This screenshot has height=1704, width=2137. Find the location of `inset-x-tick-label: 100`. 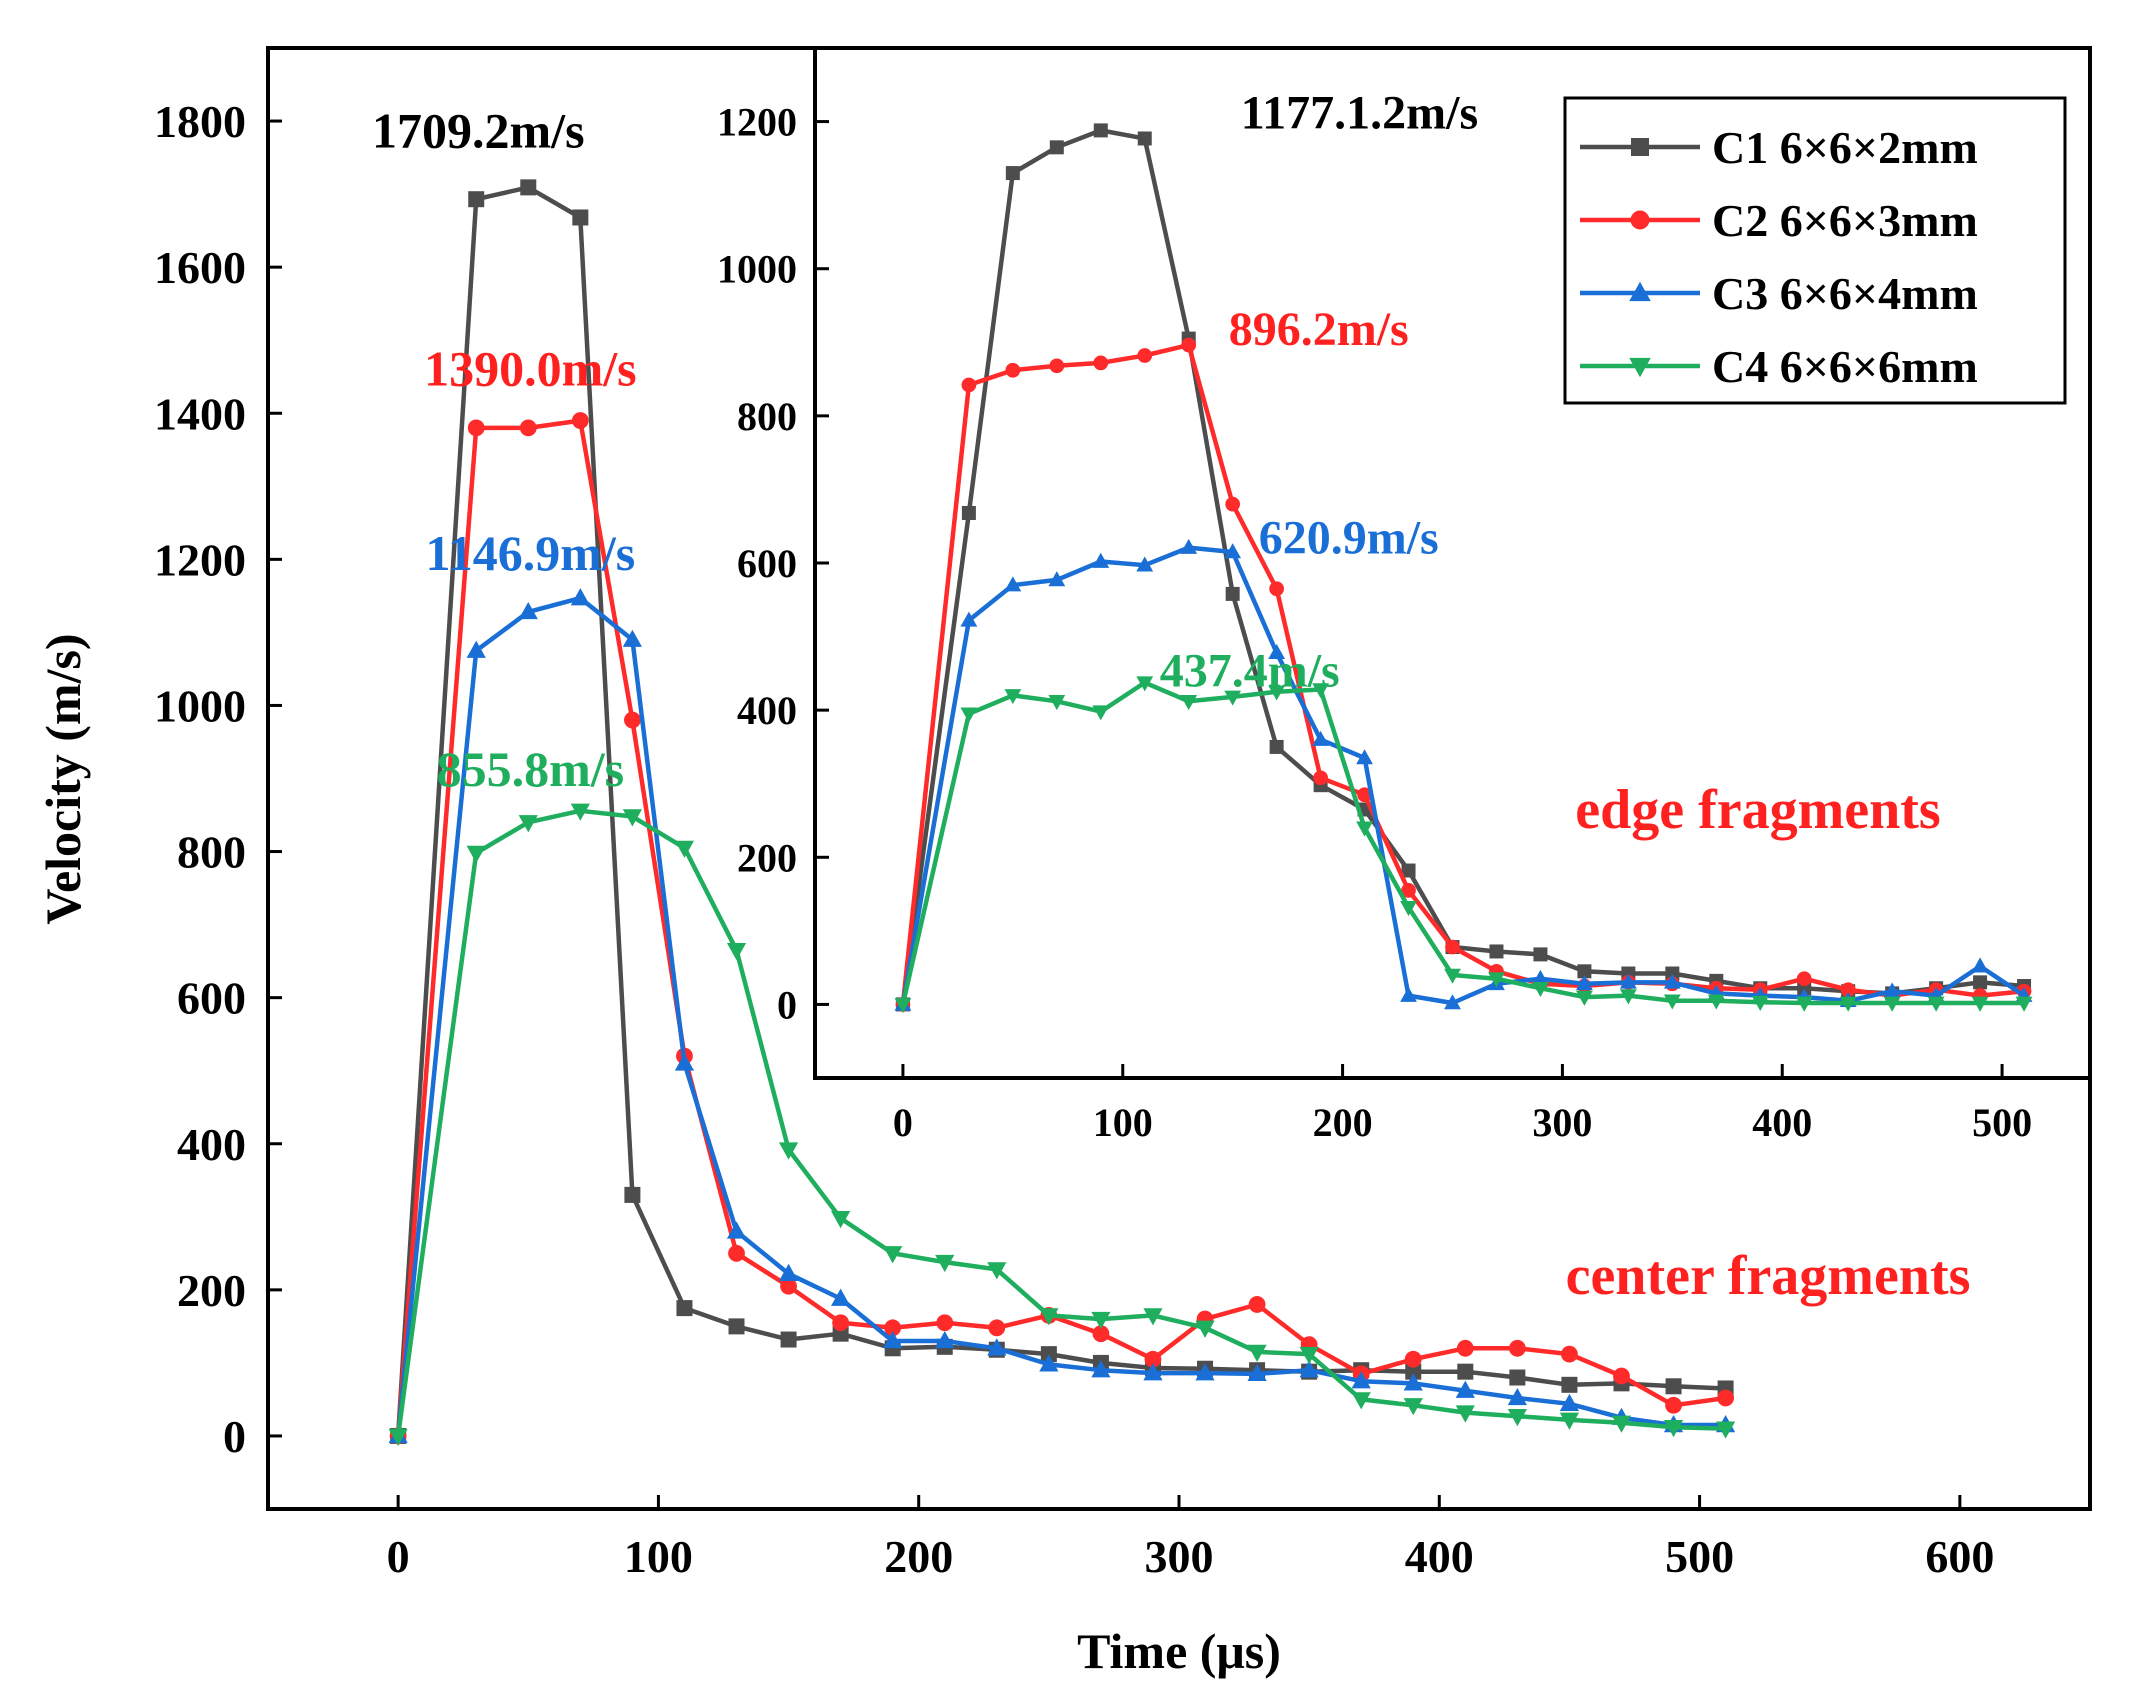

inset-x-tick-label: 100 is located at coordinates (1123, 1122).